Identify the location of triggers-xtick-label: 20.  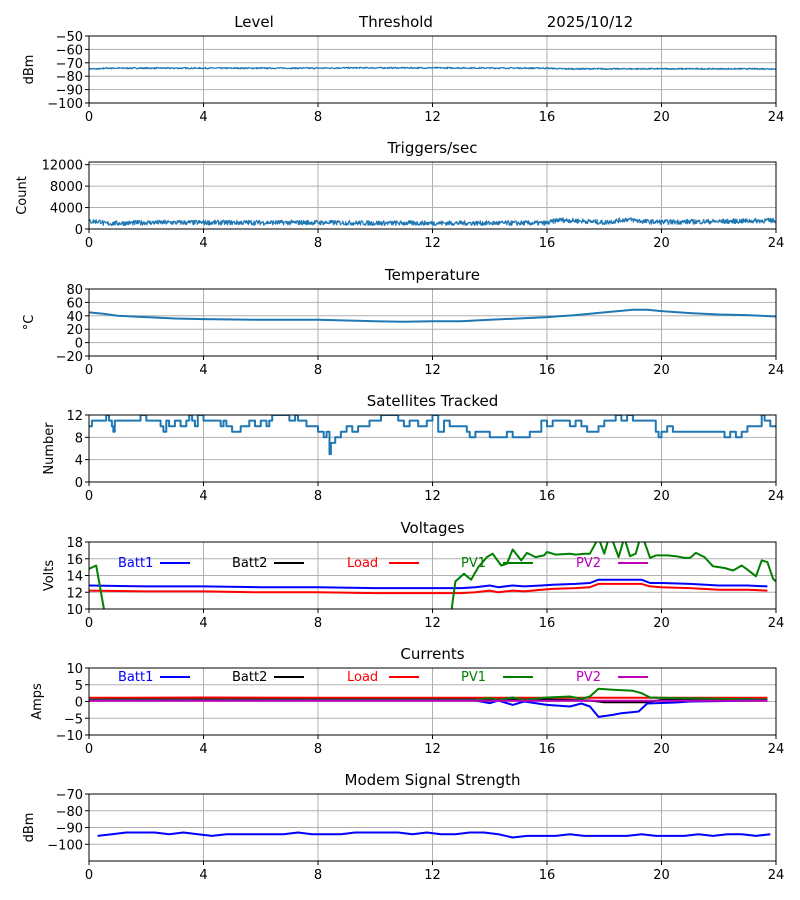
(661, 243).